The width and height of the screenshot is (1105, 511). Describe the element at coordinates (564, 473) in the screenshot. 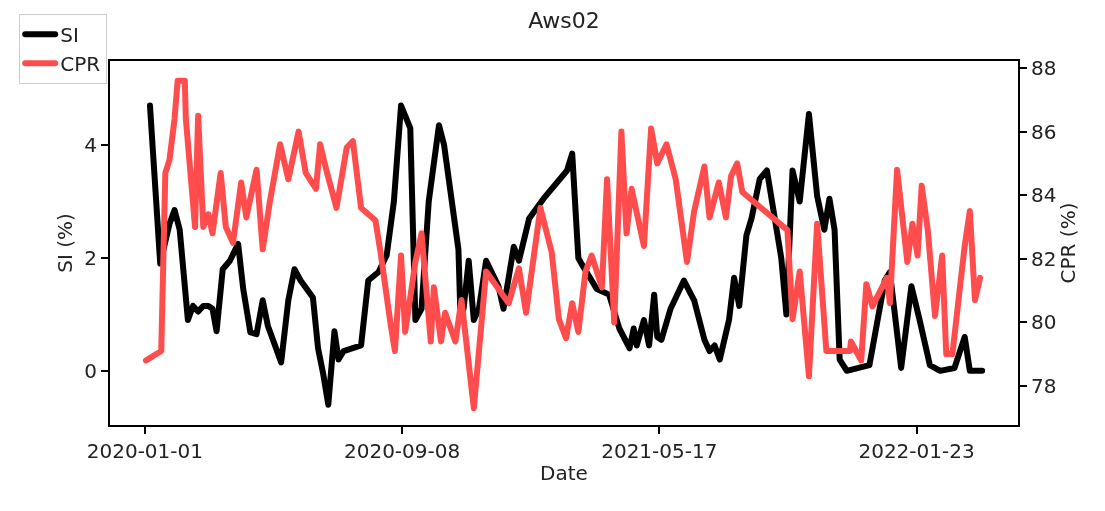

I see `x-axis-title: Date` at that location.